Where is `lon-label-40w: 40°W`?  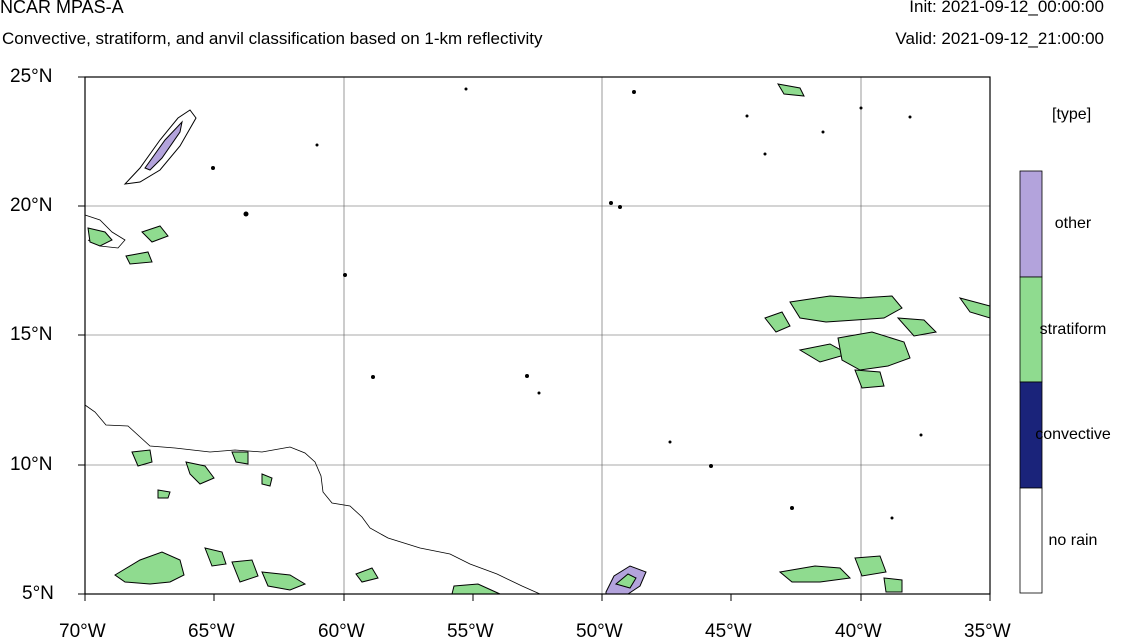 lon-label-40w: 40°W is located at coordinates (858, 631).